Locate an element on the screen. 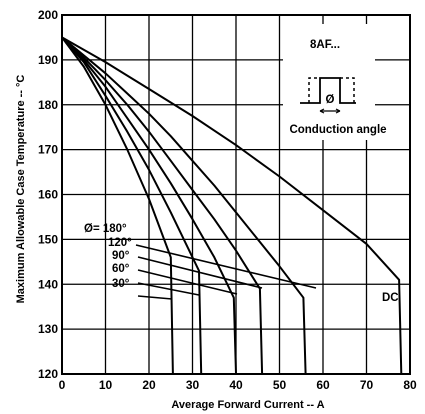 The image size is (425, 414). y-tick-label: 160 is located at coordinates (48, 195).